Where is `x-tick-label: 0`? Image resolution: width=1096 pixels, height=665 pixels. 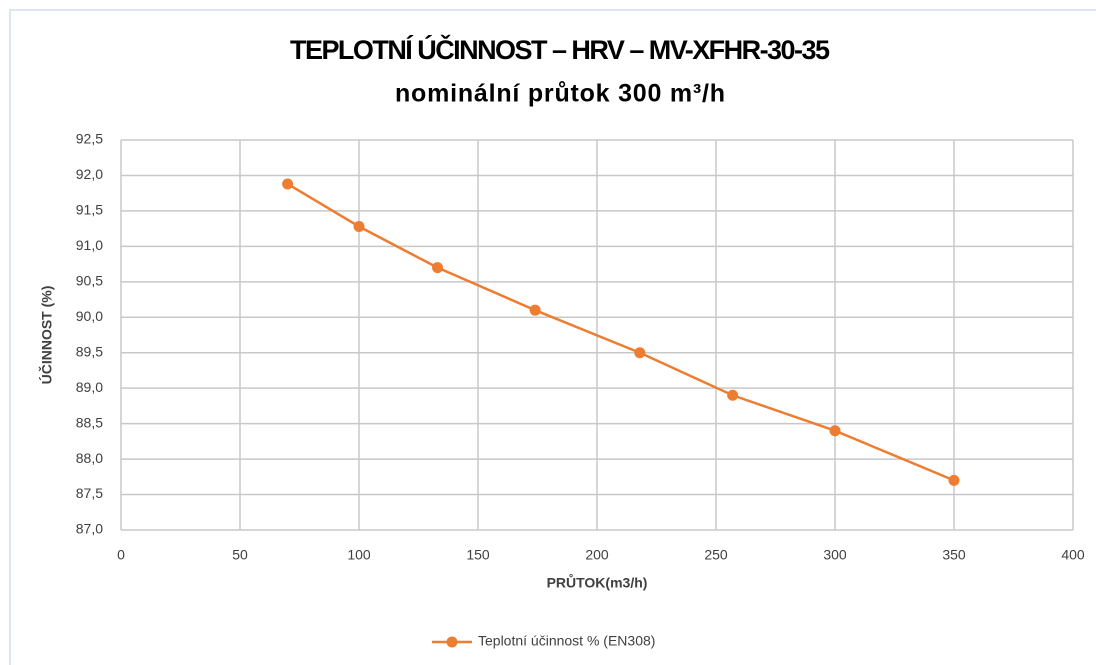
x-tick-label: 0 is located at coordinates (121, 555).